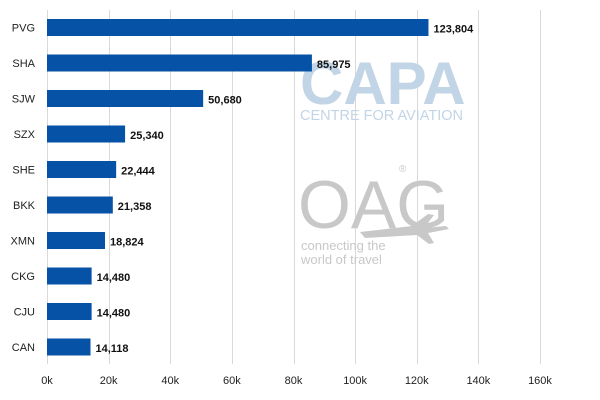 The height and width of the screenshot is (400, 600). What do you see at coordinates (23, 242) in the screenshot?
I see `category-label-xmn: XMN` at bounding box center [23, 242].